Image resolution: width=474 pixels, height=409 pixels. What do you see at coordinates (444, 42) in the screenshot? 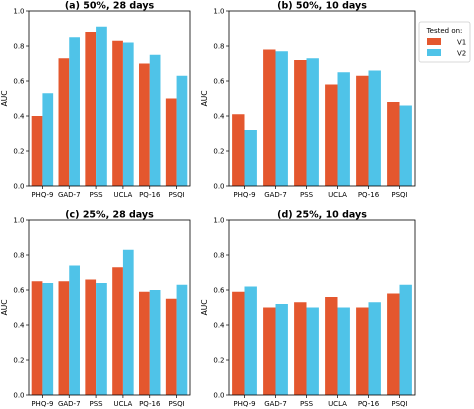
I see `legend: Tested on: V1 V2` at bounding box center [444, 42].